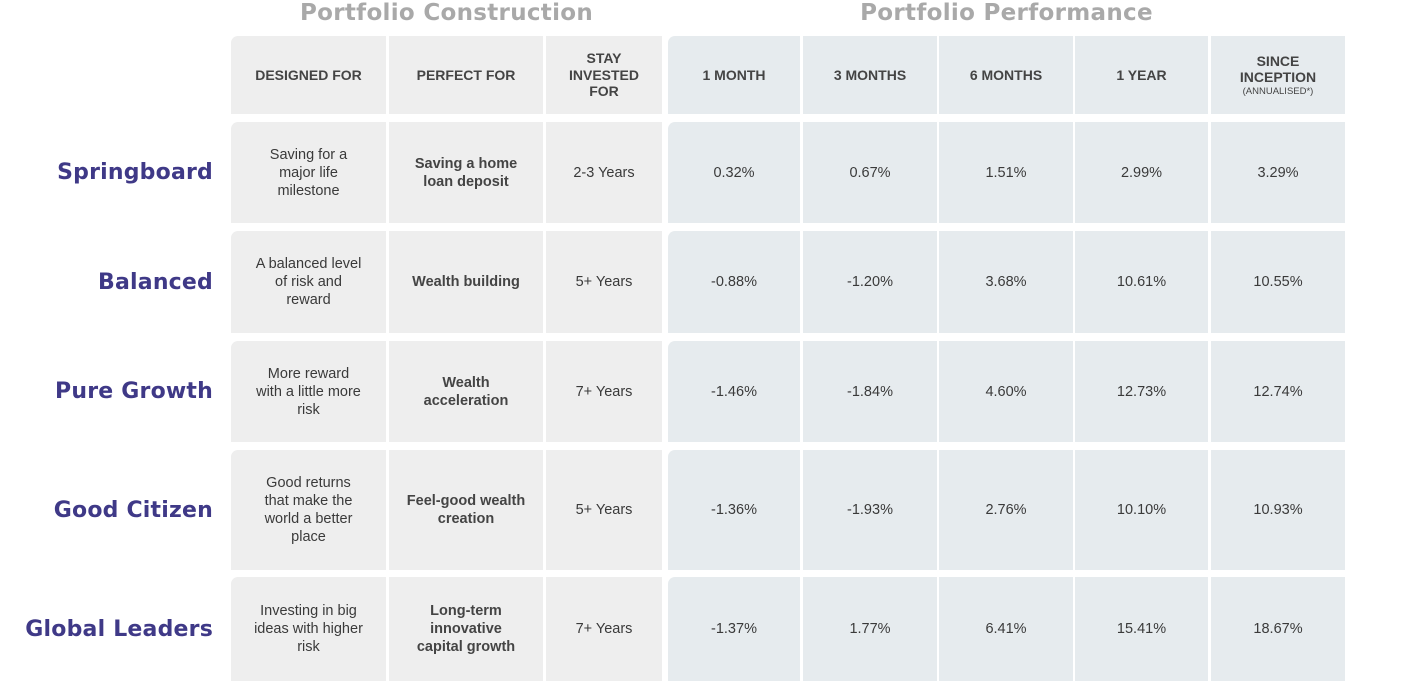 The width and height of the screenshot is (1424, 692). Describe the element at coordinates (604, 172) in the screenshot. I see `stay-invested-cell: 2-3 Years` at that location.